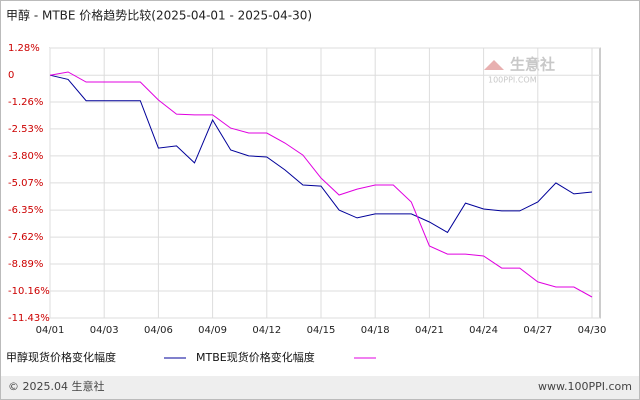 Image resolution: width=640 pixels, height=400 pixels. I want to click on y-tick-label: -11.43%, so click(29, 318).